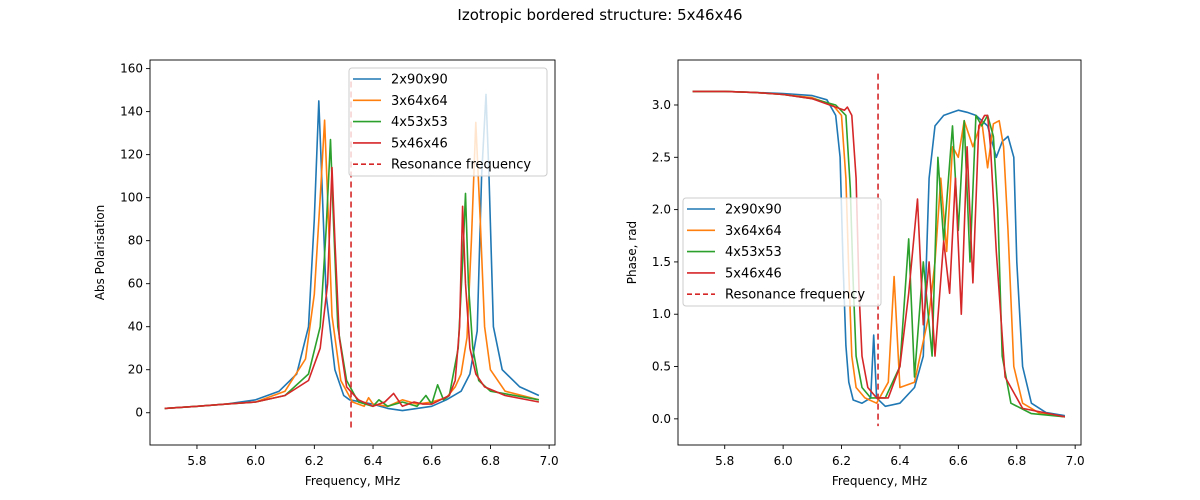 This screenshot has width=1200, height=500. I want to click on y-tick-label: 120, so click(131, 155).